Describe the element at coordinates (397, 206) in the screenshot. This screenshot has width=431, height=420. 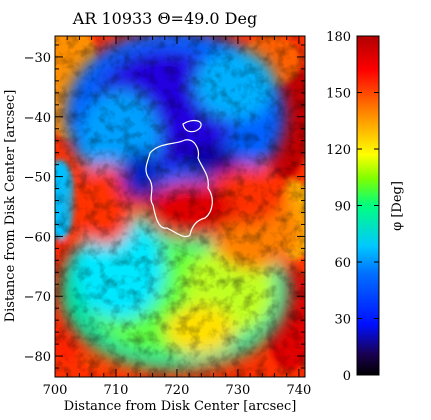
I see `colorbar-label: φ [Deg]` at that location.